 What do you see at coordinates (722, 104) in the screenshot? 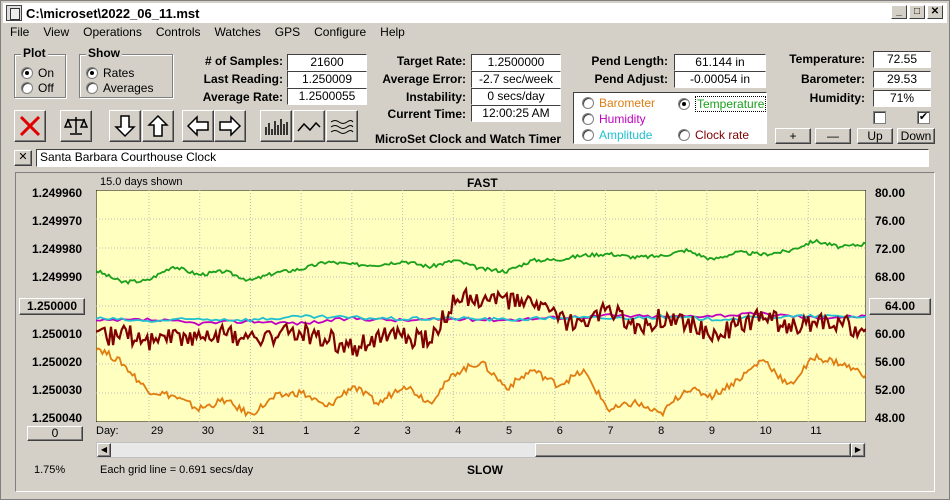
I see `sensor-temperature-radio: Temperature` at bounding box center [722, 104].